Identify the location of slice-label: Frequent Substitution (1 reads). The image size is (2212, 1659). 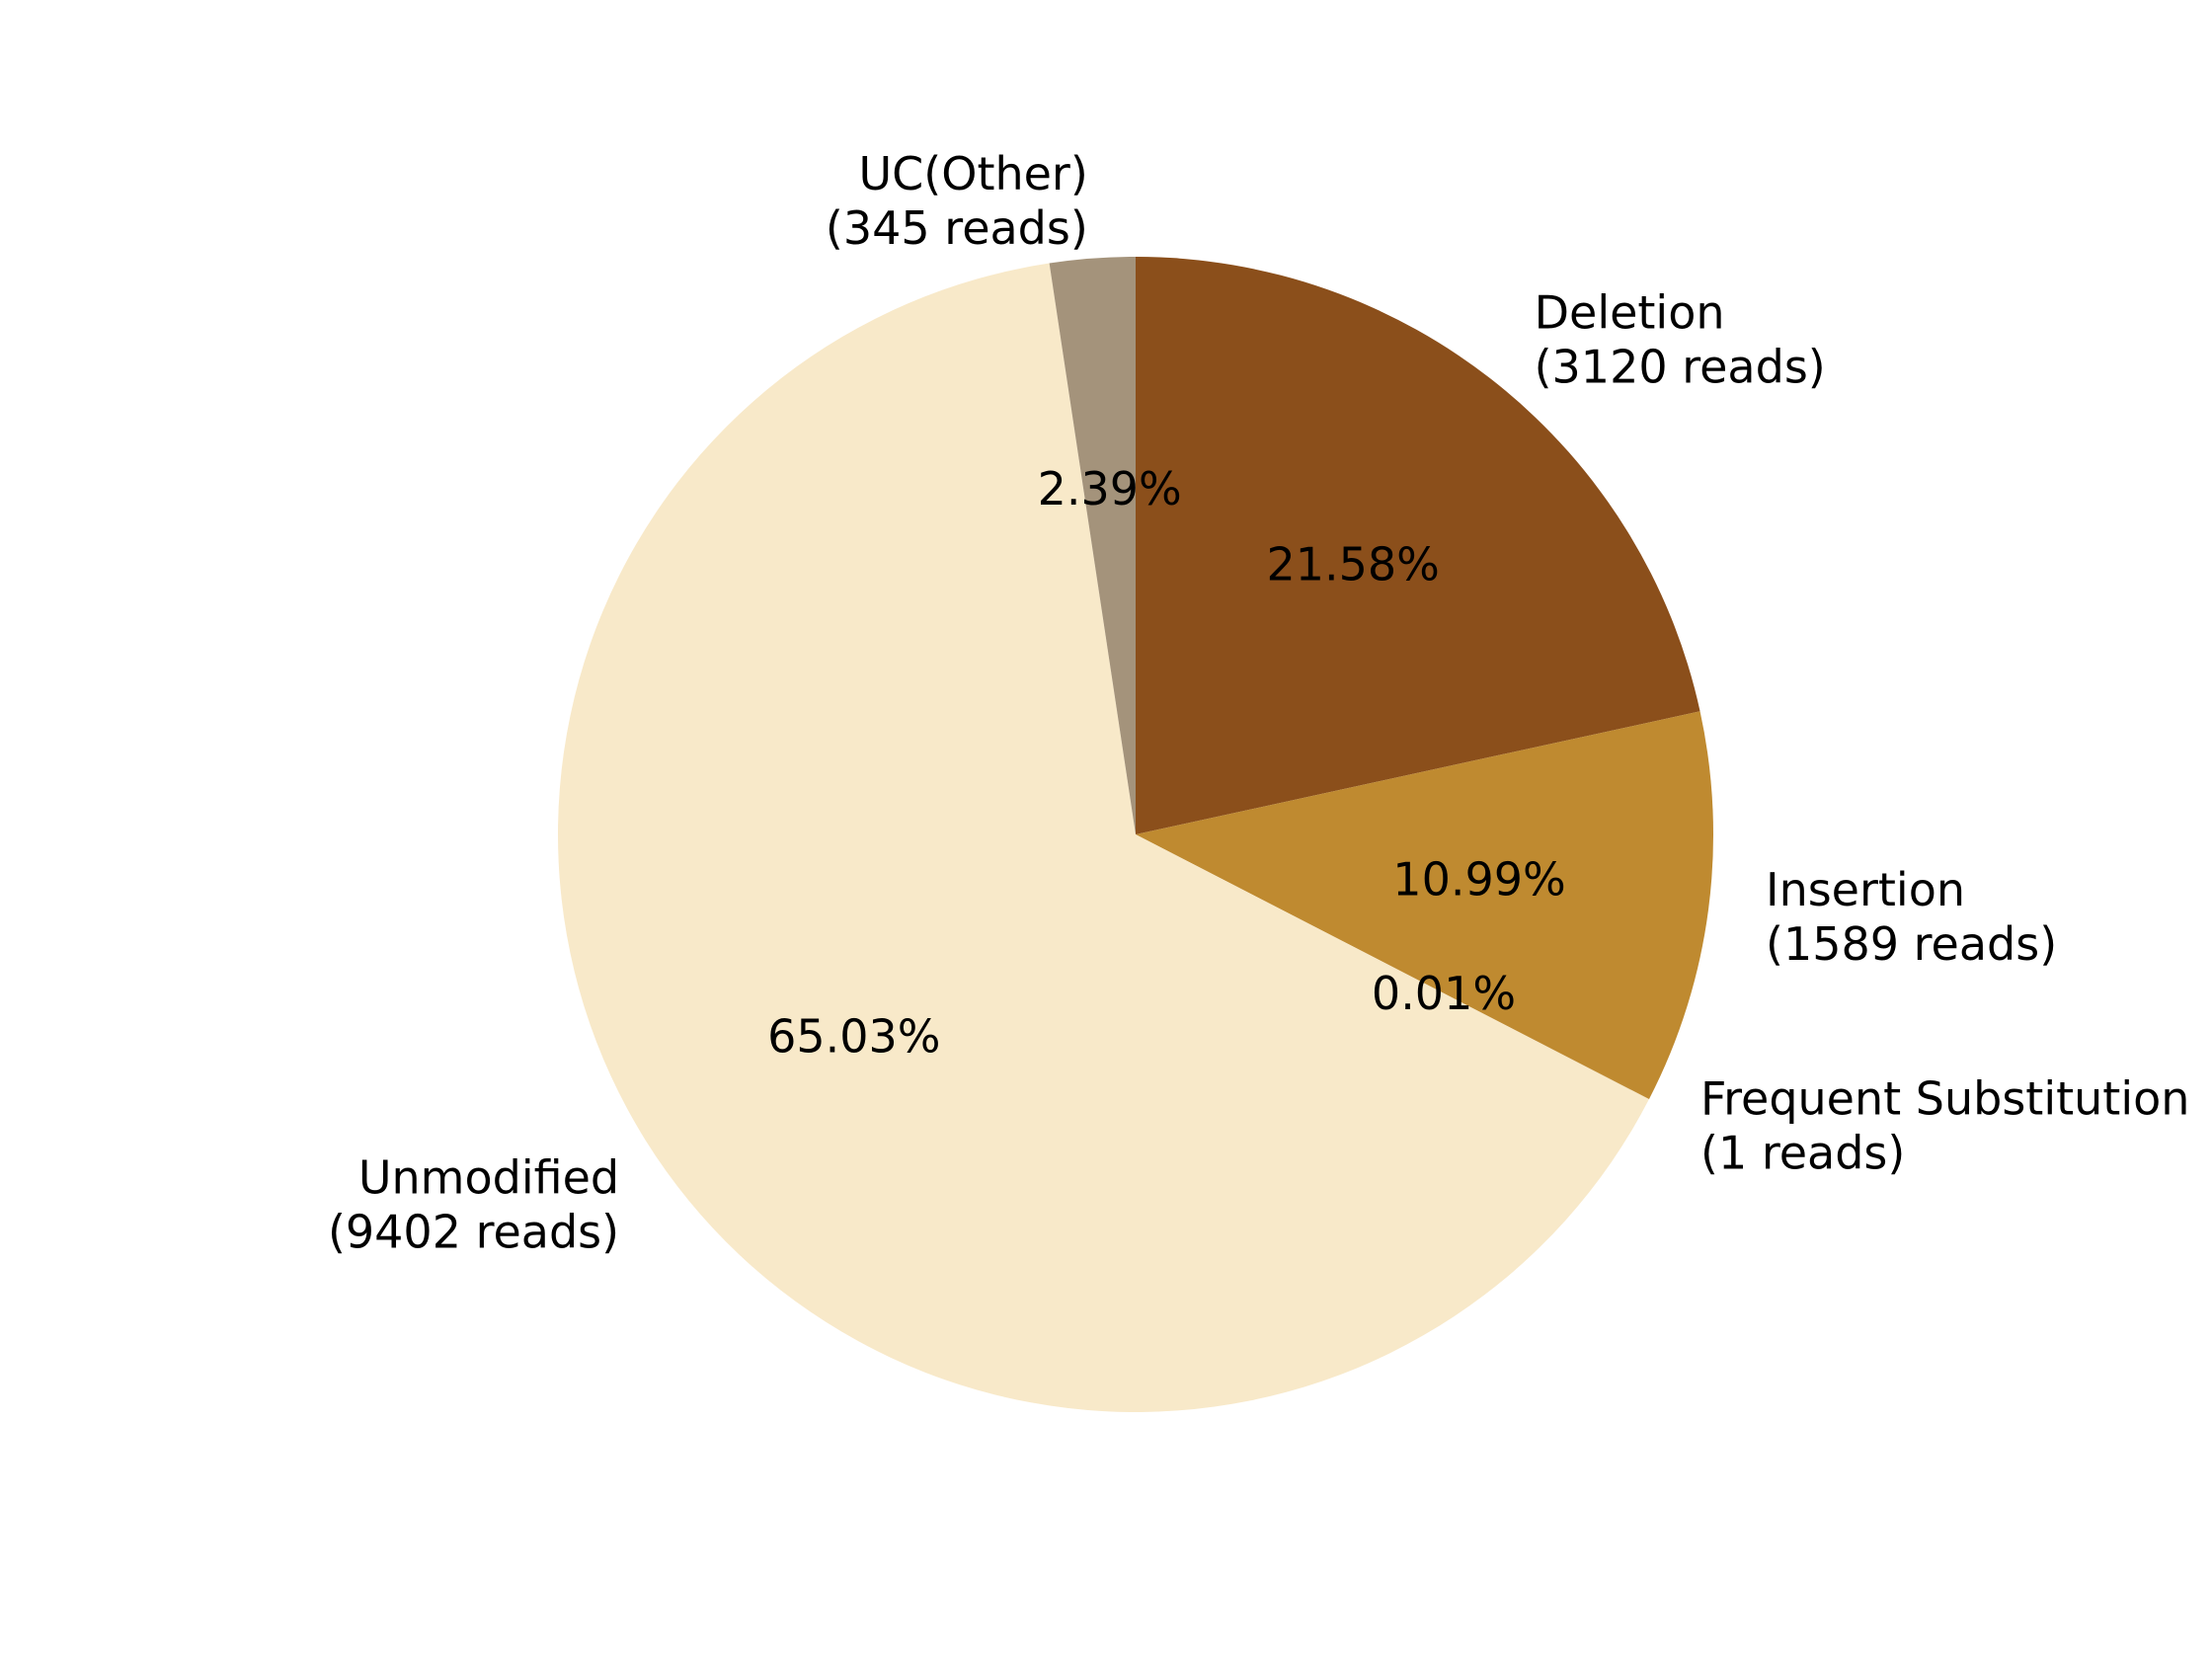
(1944, 1125).